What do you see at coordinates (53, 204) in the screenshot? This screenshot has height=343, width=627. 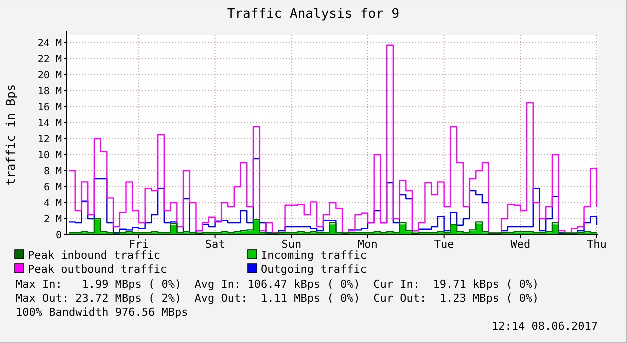 I see `y-tick-label: 4 M` at bounding box center [53, 204].